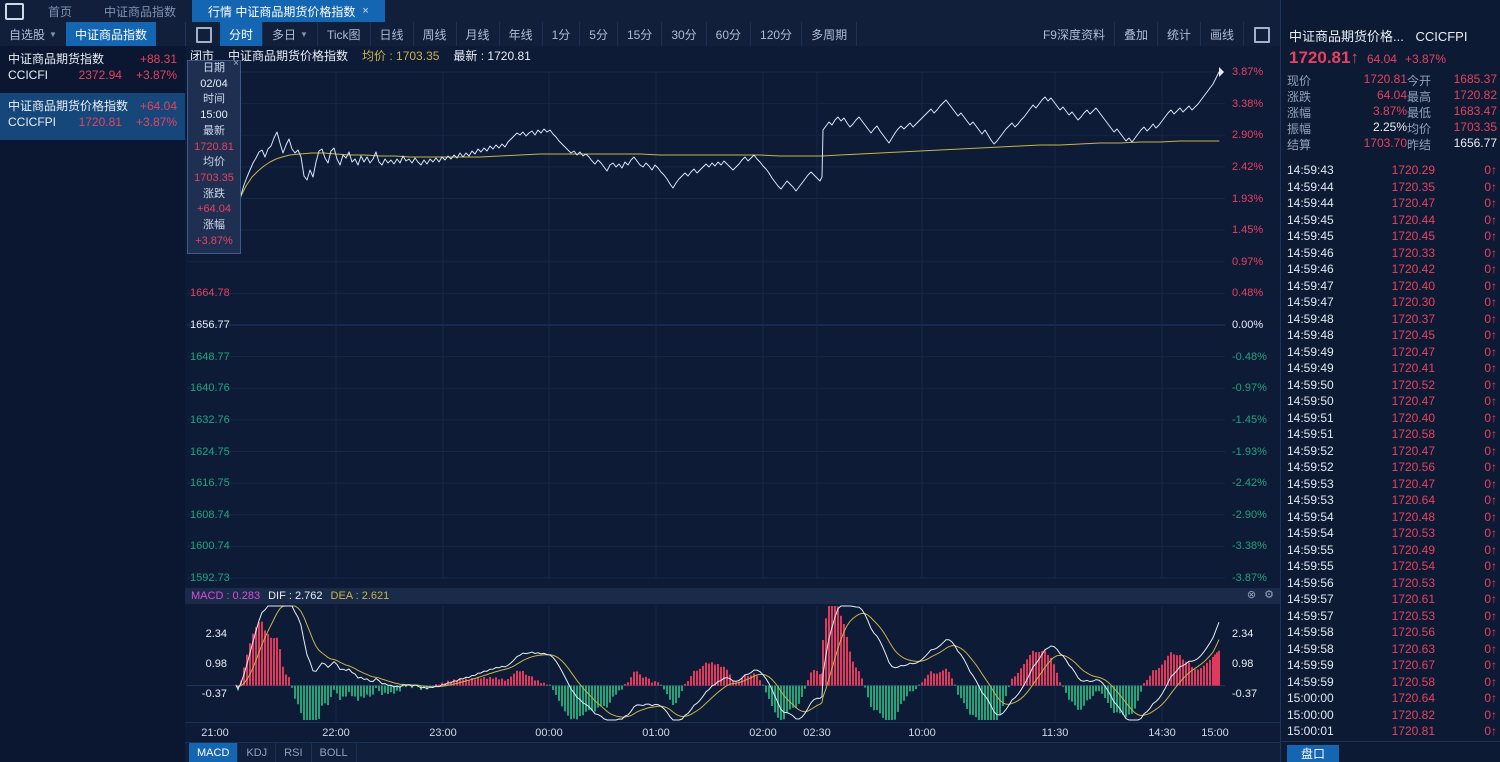  I want to click on tick-row: 14:59:55 1720.54 0↑, so click(1392, 566).